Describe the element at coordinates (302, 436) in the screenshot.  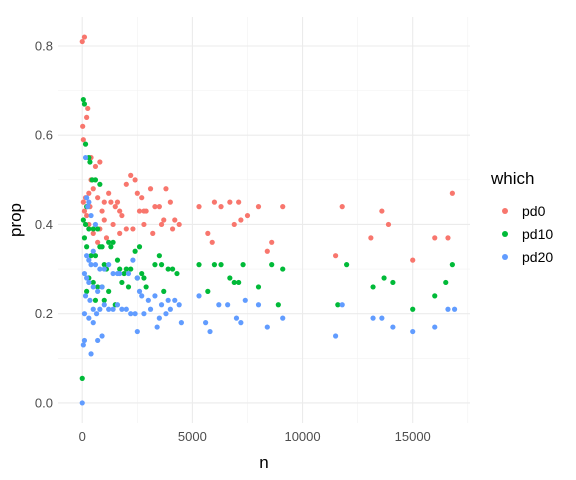
I see `x-tick-label: 10000` at that location.